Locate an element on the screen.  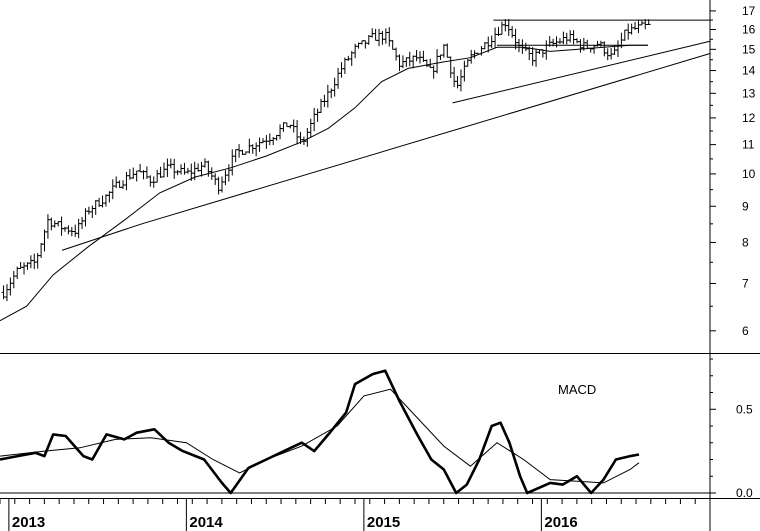
x-year-label: 2015 is located at coordinates (383, 522).